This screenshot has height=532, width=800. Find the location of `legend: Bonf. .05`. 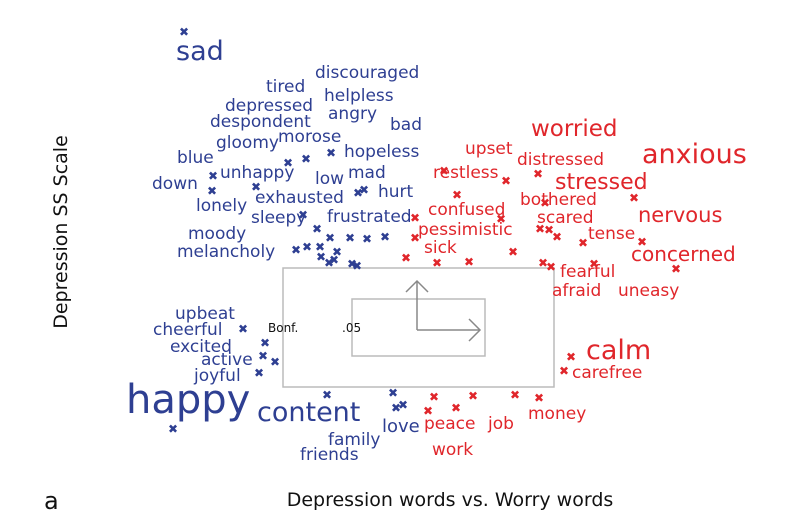

legend: Bonf. .05 is located at coordinates (411, 327).